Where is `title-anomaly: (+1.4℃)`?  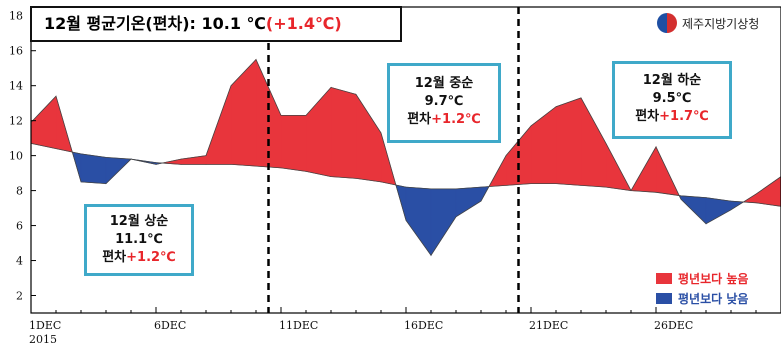 title-anomaly: (+1.4℃) is located at coordinates (303, 23).